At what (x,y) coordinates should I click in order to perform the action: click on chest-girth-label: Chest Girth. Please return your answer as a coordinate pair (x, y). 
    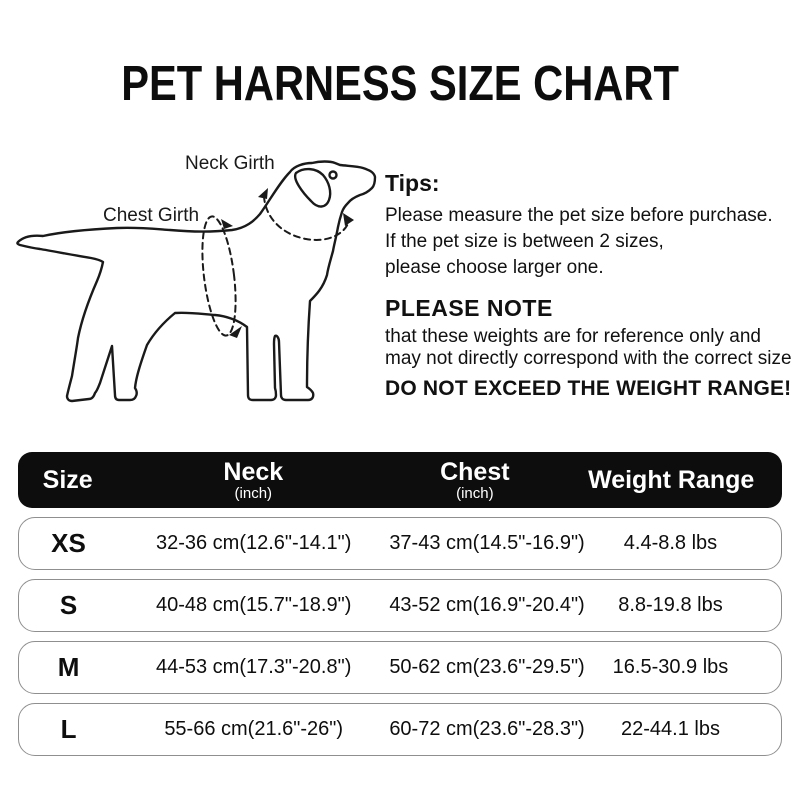
    Looking at the image, I should click on (151, 215).